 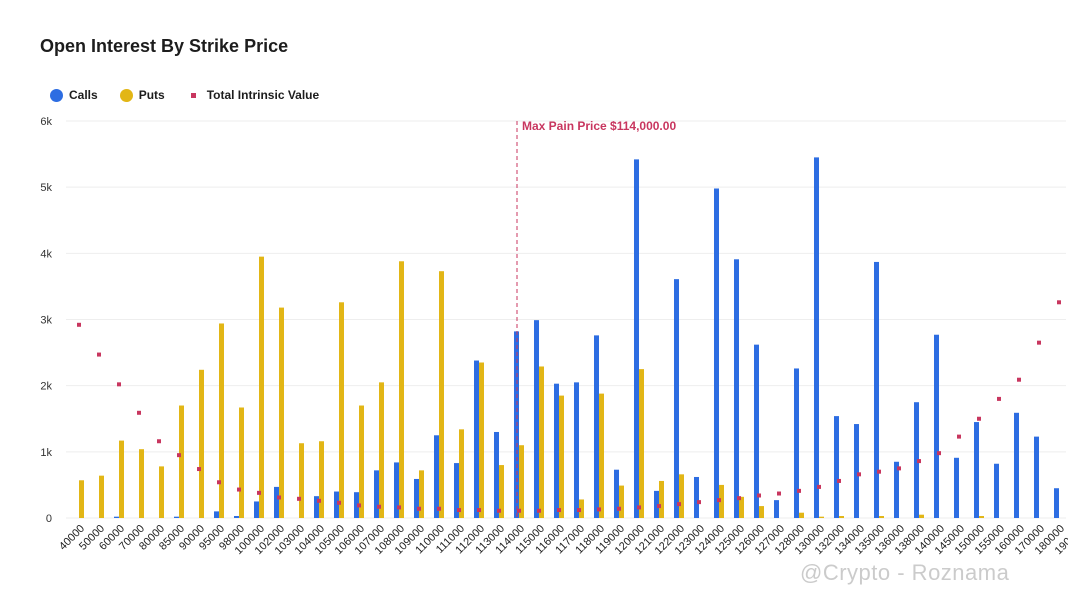 I want to click on y-tick-label: 4k, so click(x=46, y=254).